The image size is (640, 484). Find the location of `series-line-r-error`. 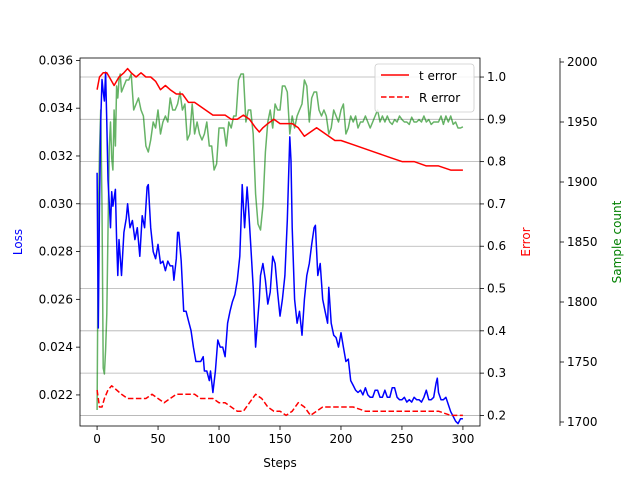

series-line-r-error is located at coordinates (279, 401).